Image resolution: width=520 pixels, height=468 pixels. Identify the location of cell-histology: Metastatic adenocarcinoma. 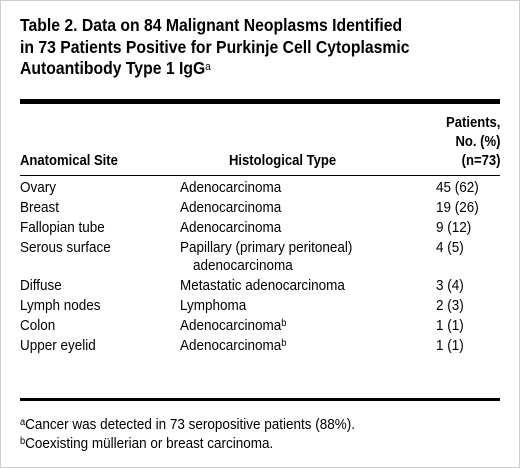
(262, 286).